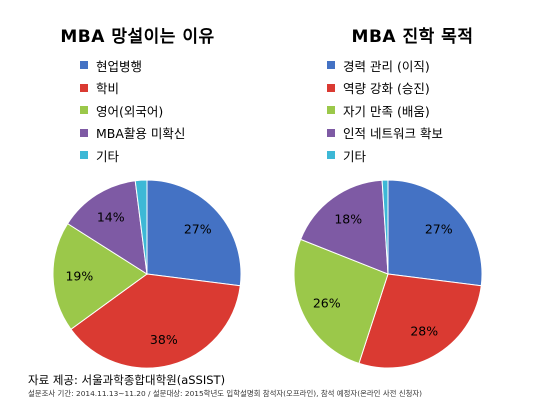 The width and height of the screenshot is (550, 413). I want to click on legend-item: 경력 관리 (이직), so click(385, 65).